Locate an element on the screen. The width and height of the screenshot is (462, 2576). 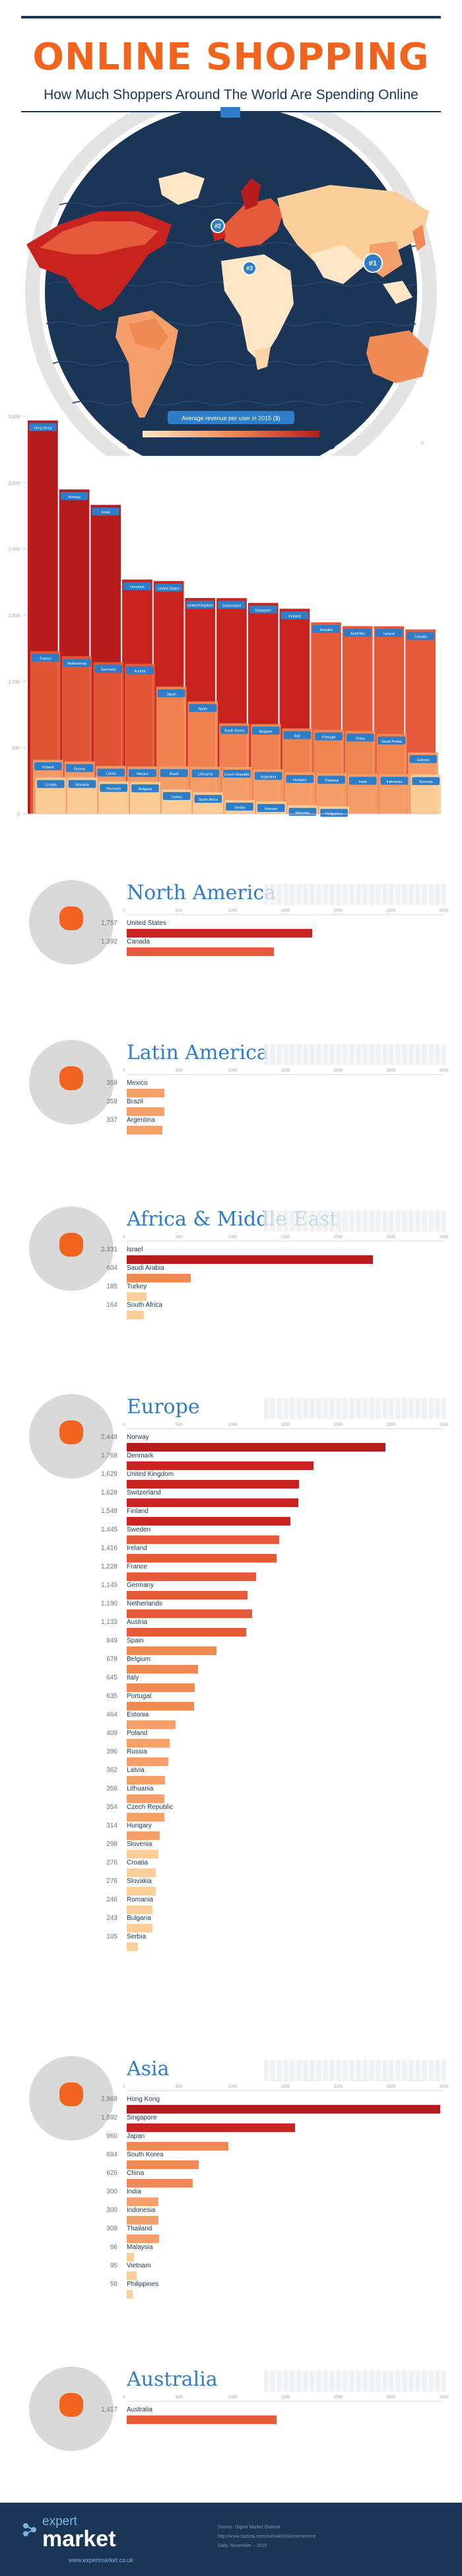
svg-text: Serbia is located at coordinates (240, 808).